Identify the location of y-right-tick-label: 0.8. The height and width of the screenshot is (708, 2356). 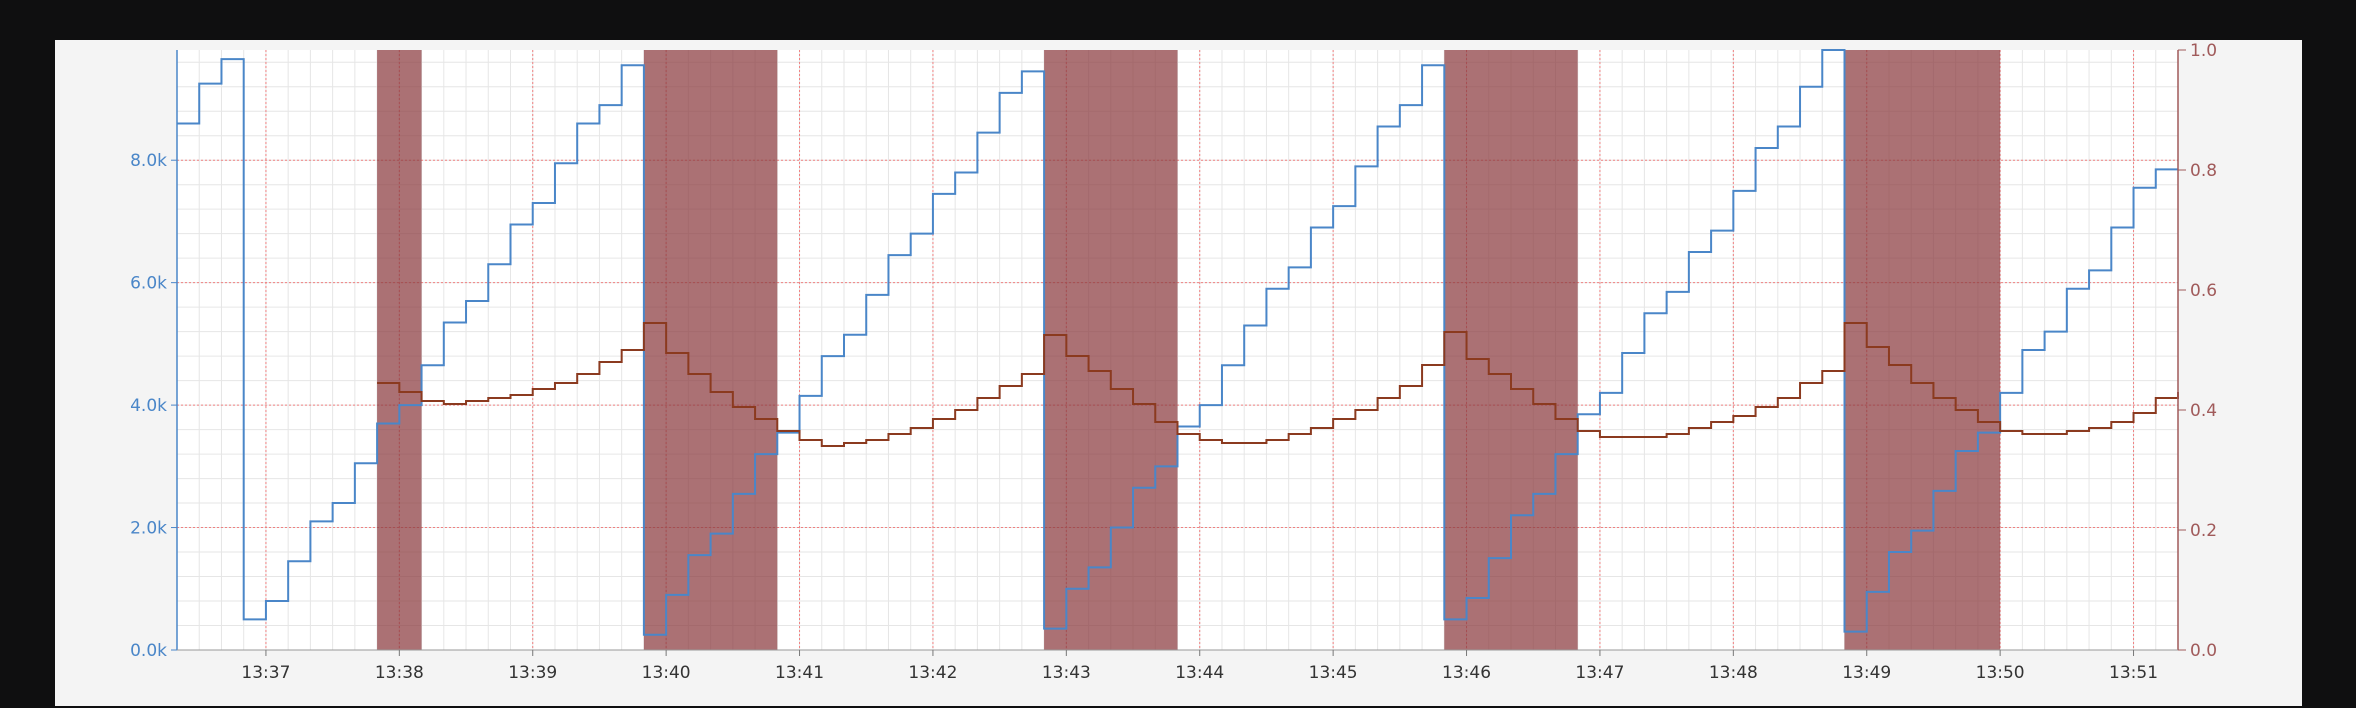
(2203, 171).